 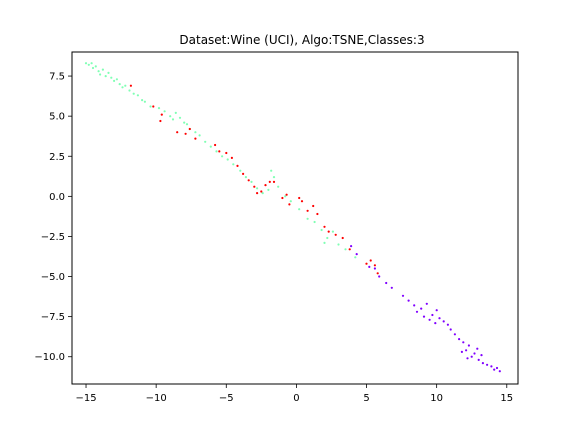 I want to click on x-tick-label: 0, so click(x=296, y=398).